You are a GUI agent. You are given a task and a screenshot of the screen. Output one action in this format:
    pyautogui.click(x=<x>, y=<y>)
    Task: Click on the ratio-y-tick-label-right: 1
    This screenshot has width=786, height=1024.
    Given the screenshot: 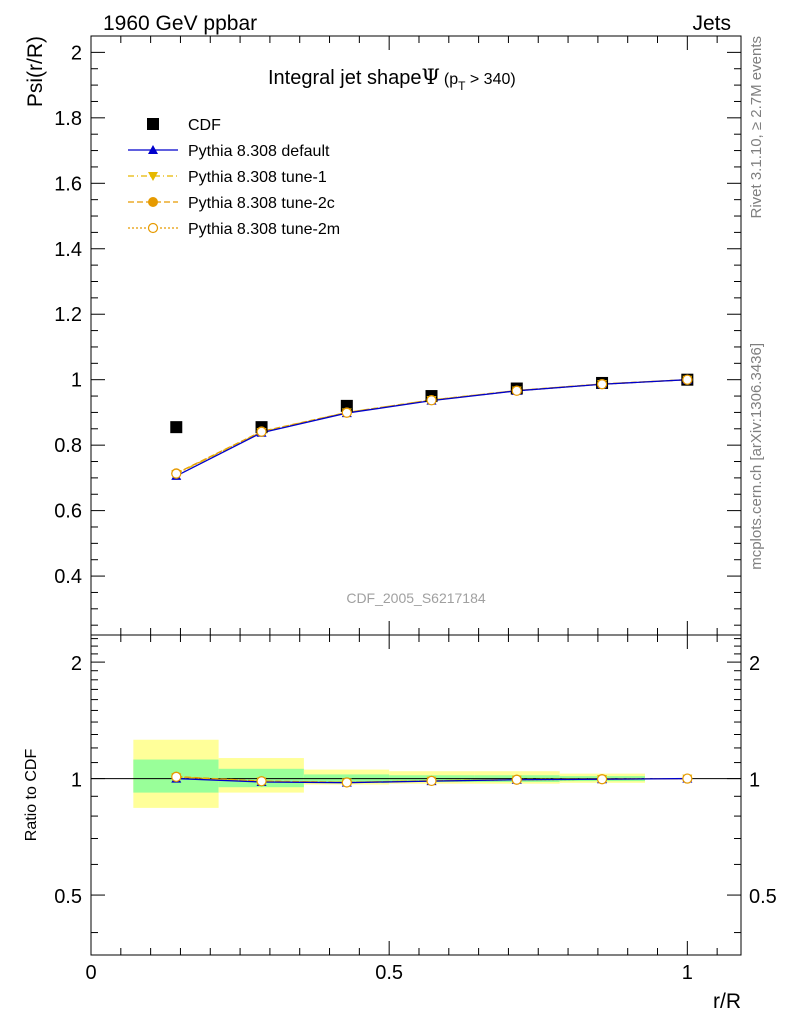 What is the action you would take?
    pyautogui.click(x=754, y=781)
    